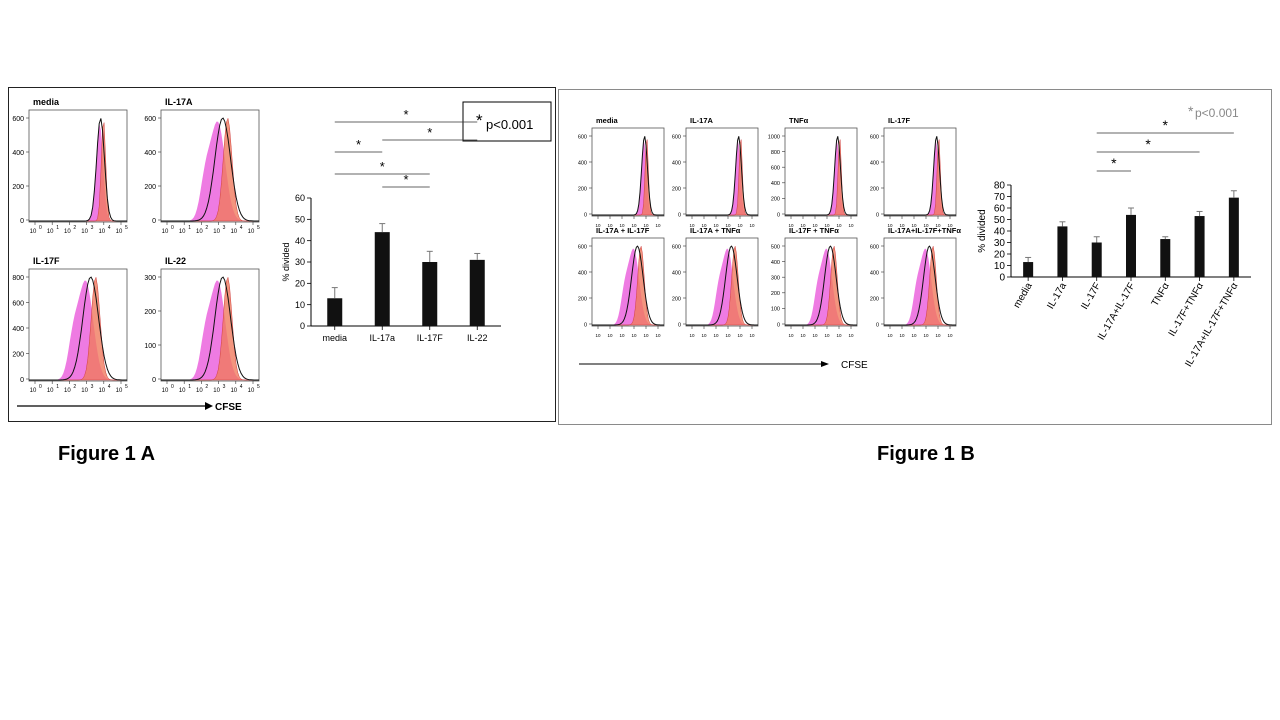 Image resolution: width=1280 pixels, height=720 pixels. What do you see at coordinates (715, 230) in the screenshot?
I see `histogram-title: IL-17A + TNFα` at bounding box center [715, 230].